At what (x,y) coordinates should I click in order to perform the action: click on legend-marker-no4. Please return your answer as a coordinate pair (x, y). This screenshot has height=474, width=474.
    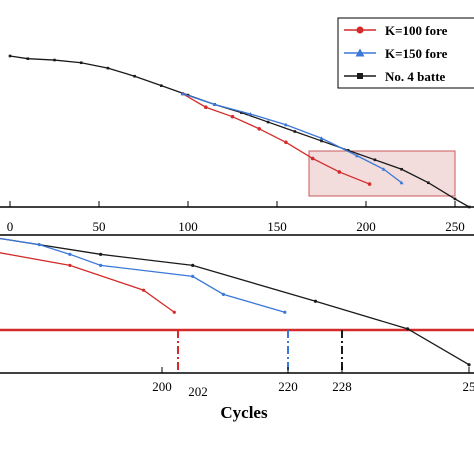
    Looking at the image, I should click on (360, 76).